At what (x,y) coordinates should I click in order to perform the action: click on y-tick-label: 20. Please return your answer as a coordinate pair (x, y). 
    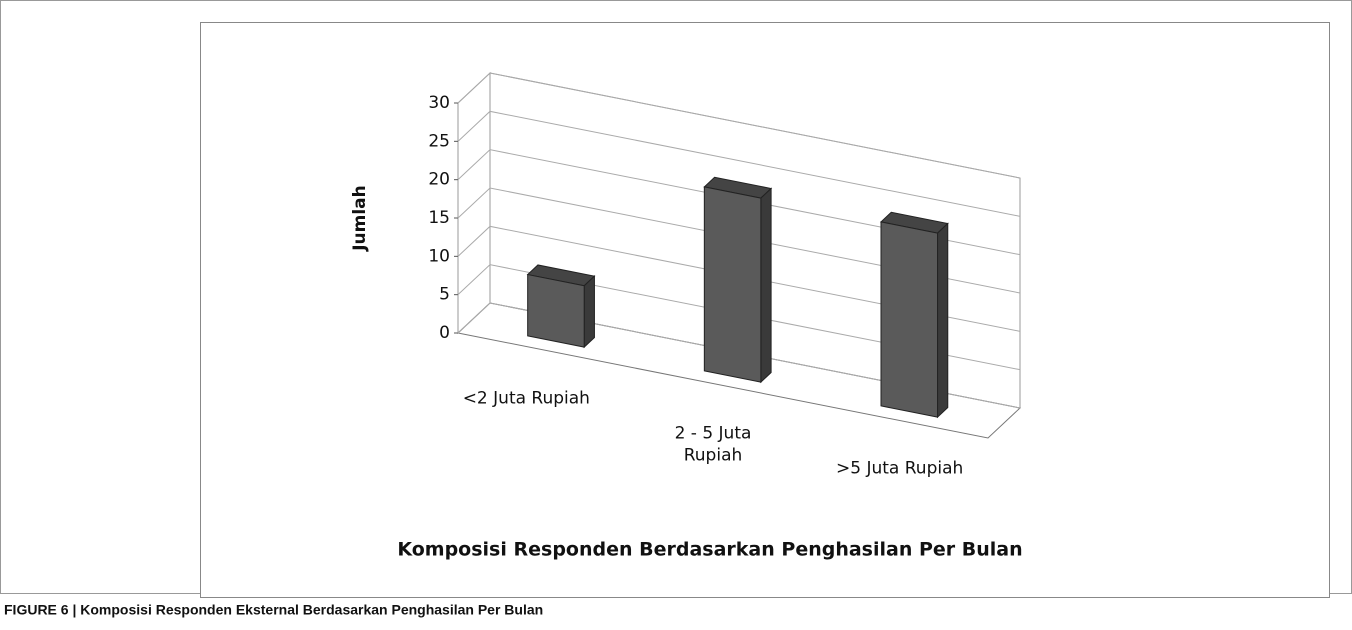
    Looking at the image, I should click on (439, 180).